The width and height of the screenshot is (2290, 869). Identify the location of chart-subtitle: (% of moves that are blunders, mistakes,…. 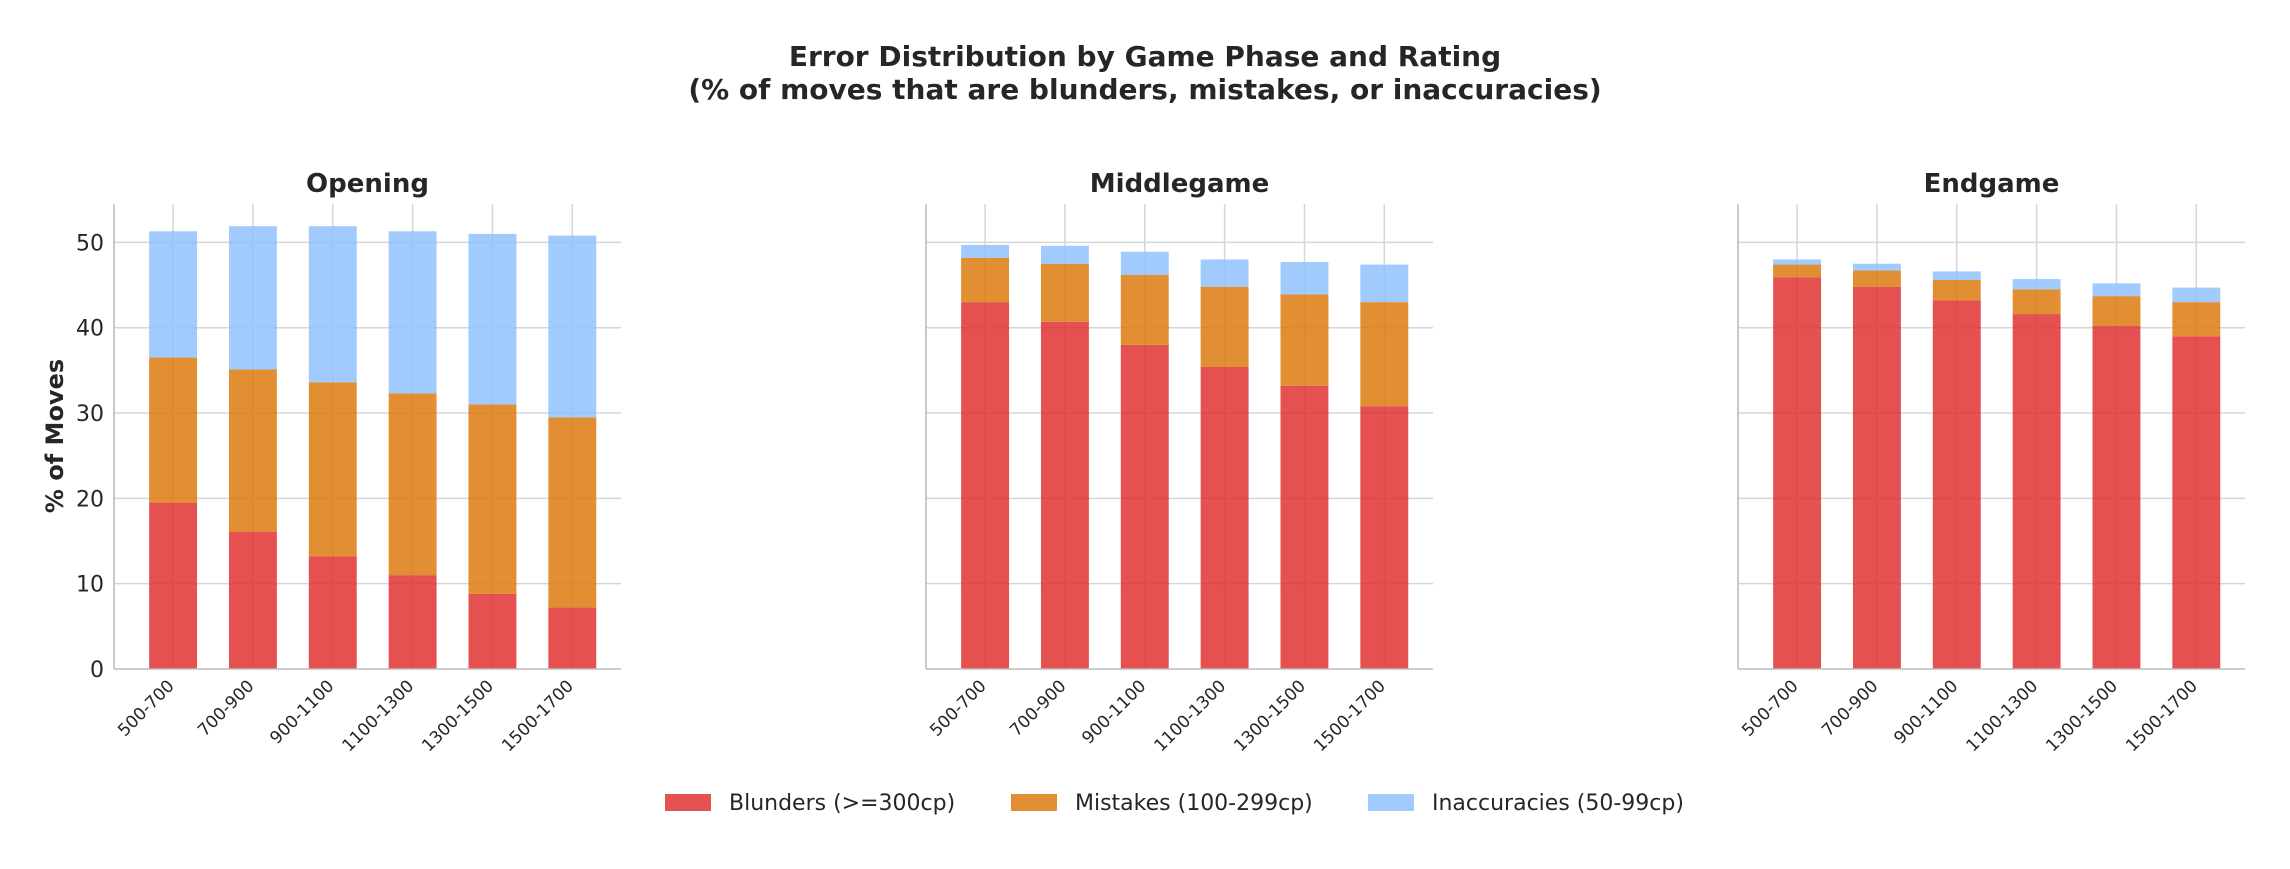
(1144, 89).